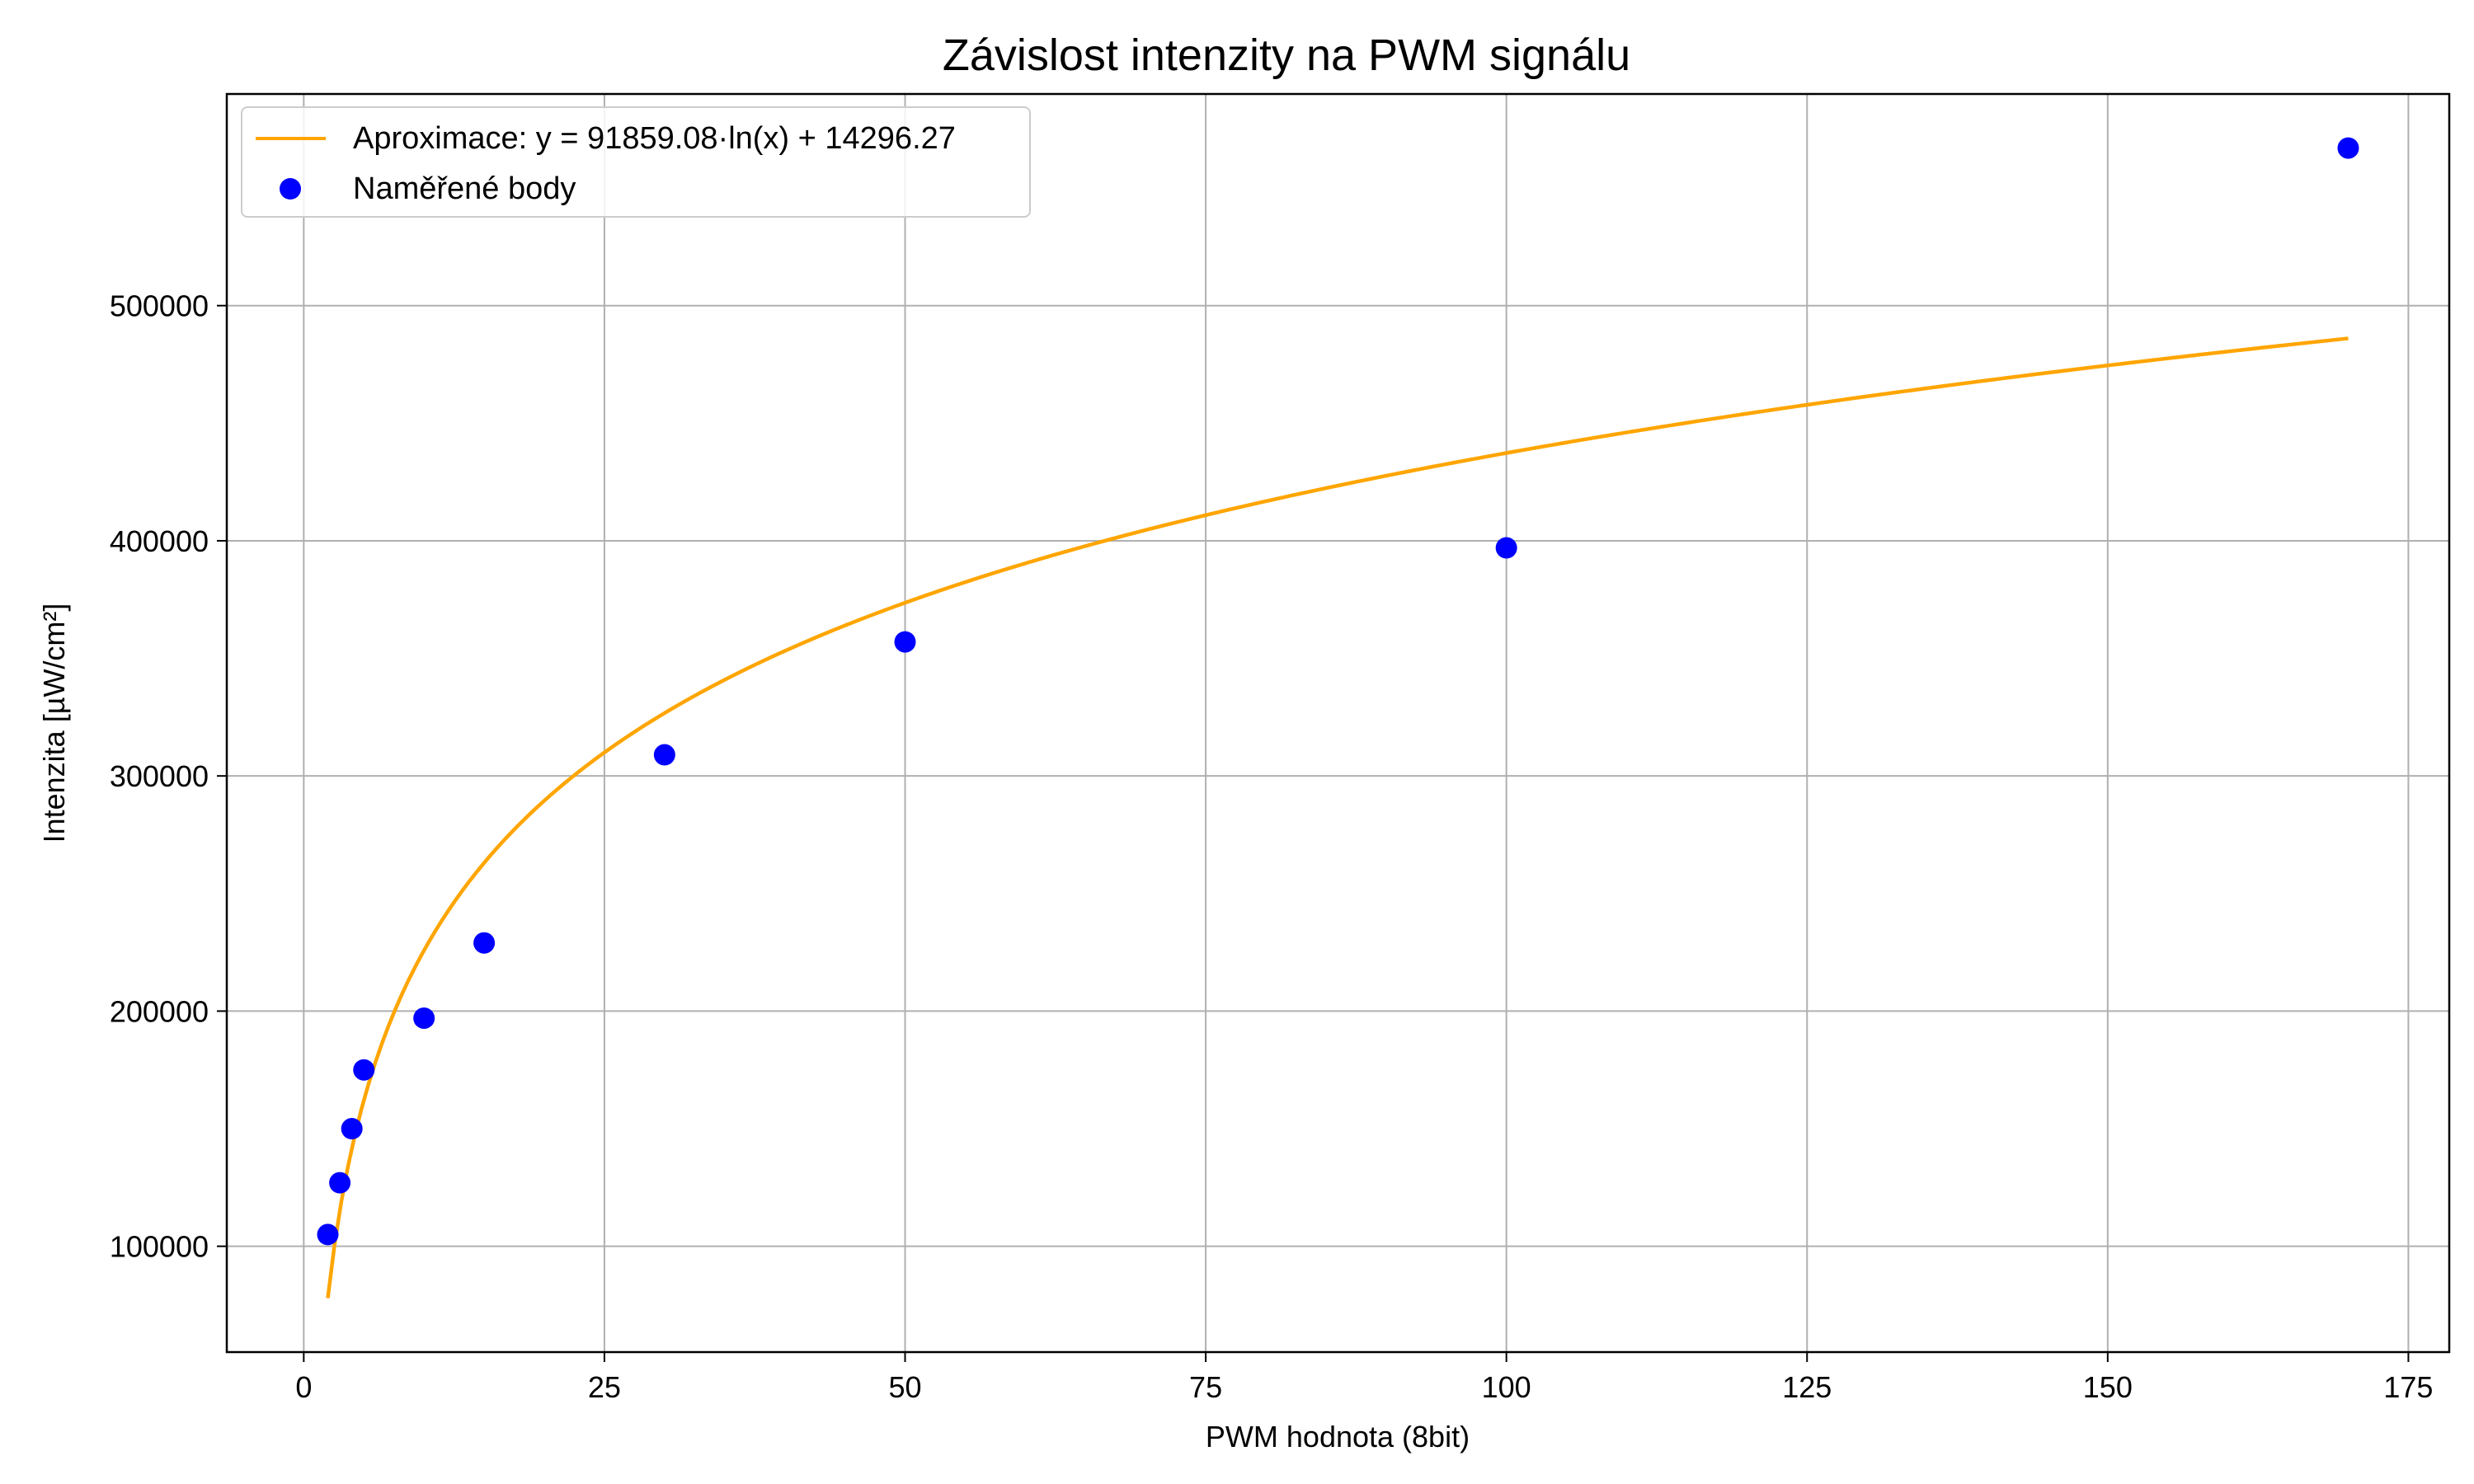 Image resolution: width=2474 pixels, height=1484 pixels. Describe the element at coordinates (1364, 1378) in the screenshot. I see `x-ticks: 0 25 50 75 100 125 150 175` at that location.